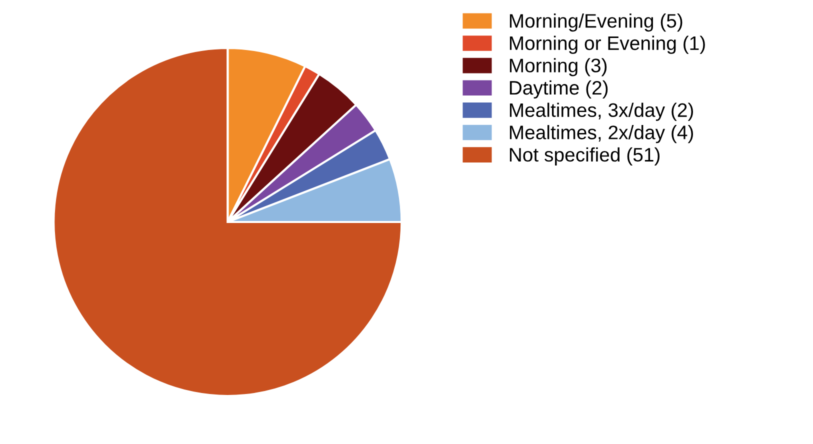 The width and height of the screenshot is (813, 444). What do you see at coordinates (596, 22) in the screenshot?
I see `legend-label: Morning/Evening (5)` at bounding box center [596, 22].